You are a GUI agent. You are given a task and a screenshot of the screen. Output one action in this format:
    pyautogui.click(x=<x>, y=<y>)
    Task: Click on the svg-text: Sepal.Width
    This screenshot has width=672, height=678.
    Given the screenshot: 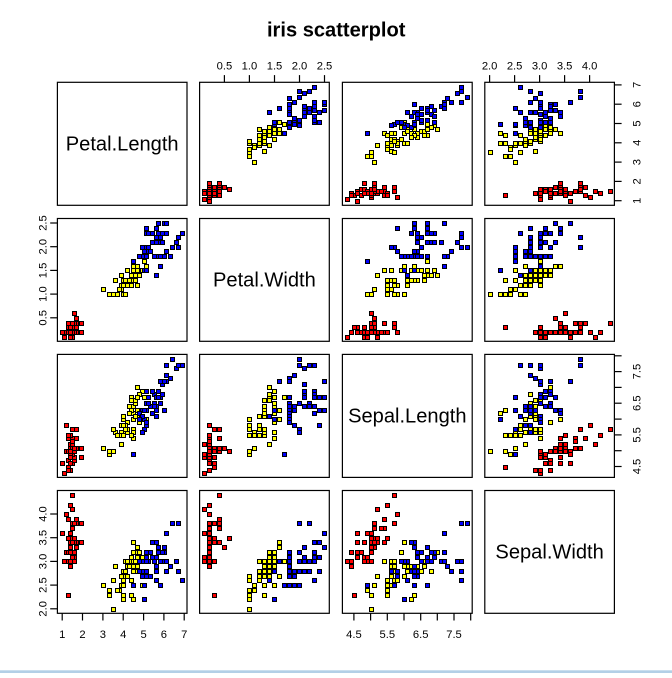 What is the action you would take?
    pyautogui.click(x=549, y=552)
    